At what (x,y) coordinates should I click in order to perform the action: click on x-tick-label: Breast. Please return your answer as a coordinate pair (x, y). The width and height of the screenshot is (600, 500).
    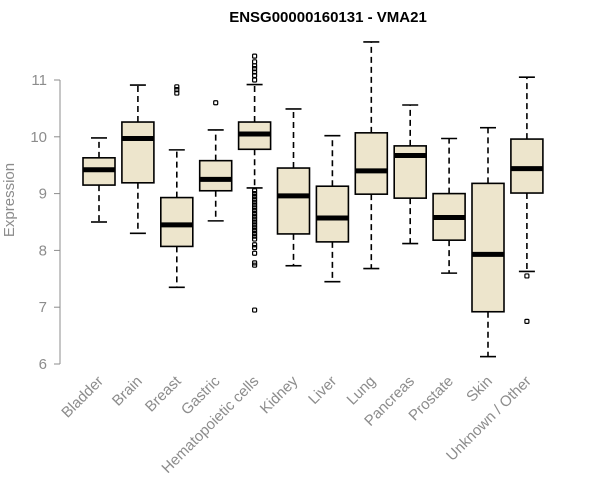
    Looking at the image, I should click on (163, 393).